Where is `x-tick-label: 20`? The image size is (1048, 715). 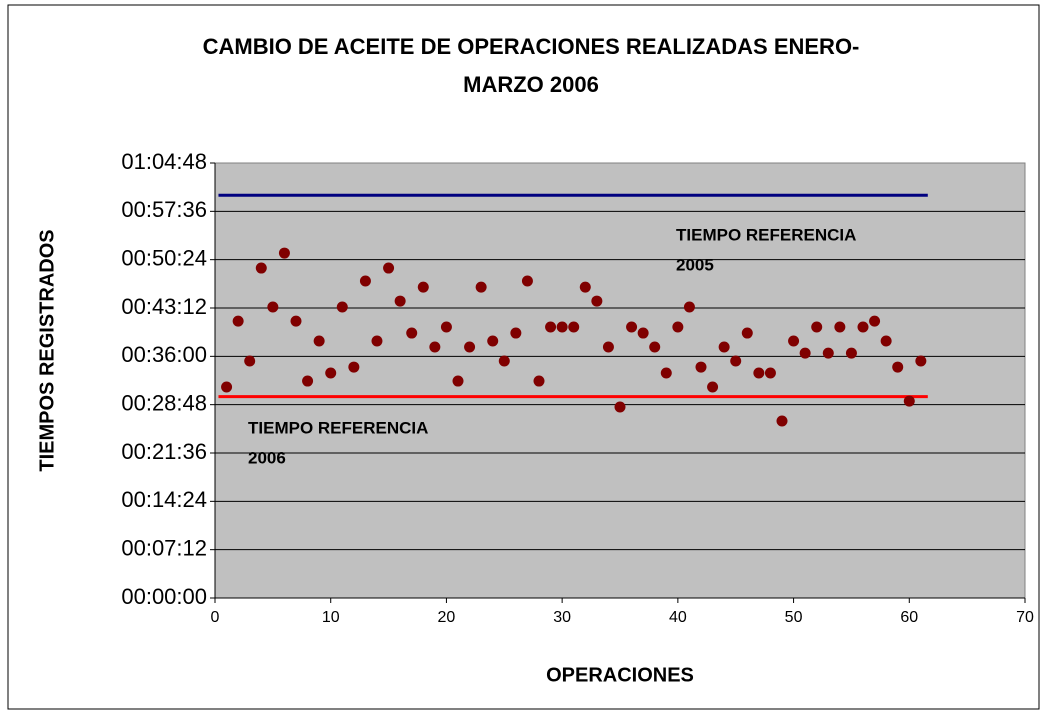
x-tick-label: 20 is located at coordinates (447, 617).